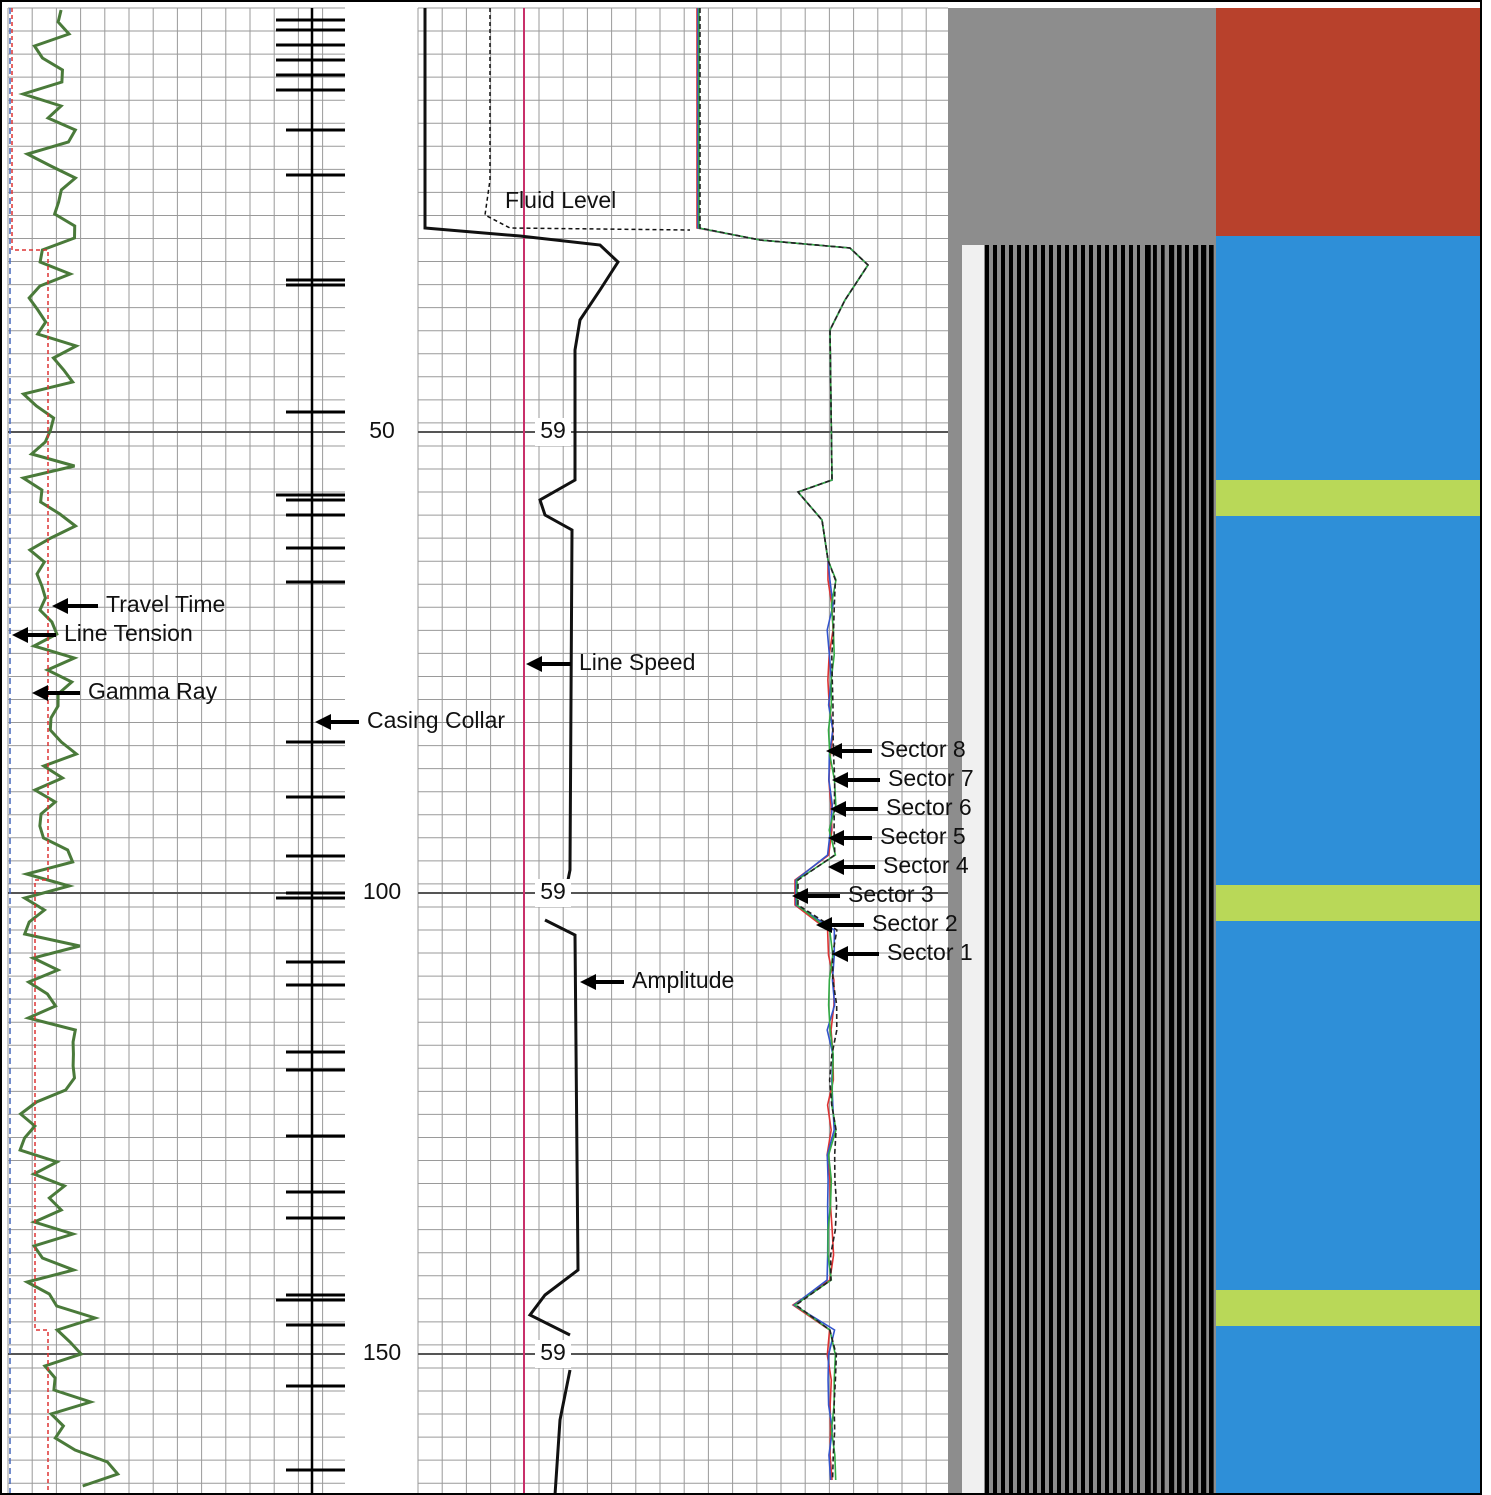  What do you see at coordinates (923, 749) in the screenshot?
I see `annotation: Sector 8` at bounding box center [923, 749].